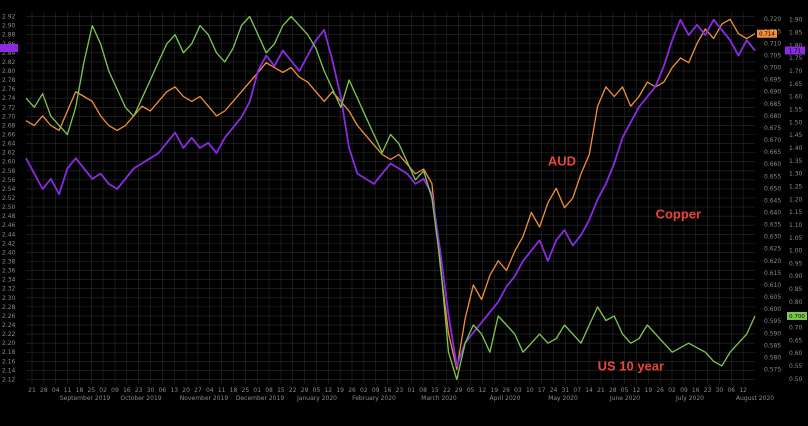  I want to click on copper-tick-label: 1.10, so click(796, 225).